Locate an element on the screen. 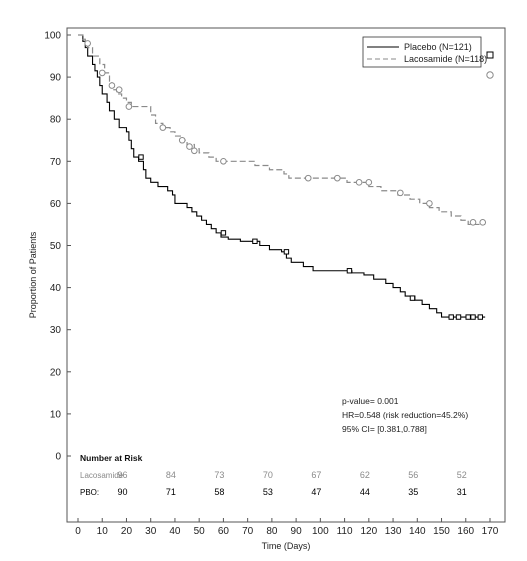 The image size is (527, 561). x-tick-label: 80 is located at coordinates (272, 531).